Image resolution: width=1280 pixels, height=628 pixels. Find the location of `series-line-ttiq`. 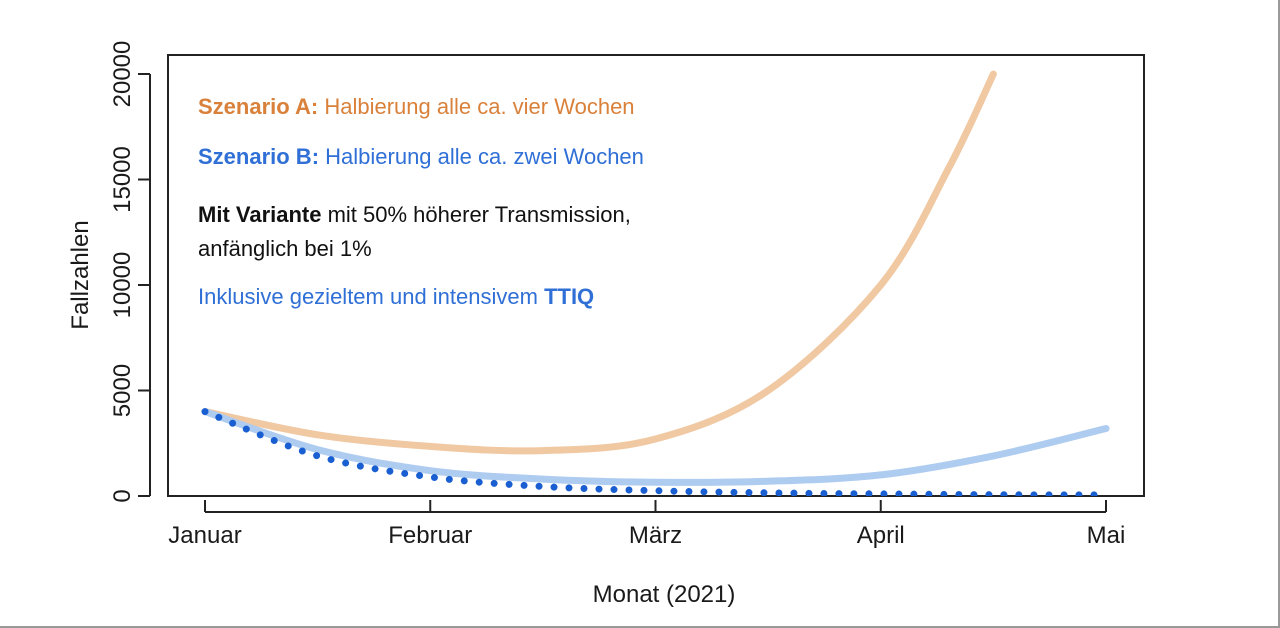

series-line-ttiq is located at coordinates (655, 452).